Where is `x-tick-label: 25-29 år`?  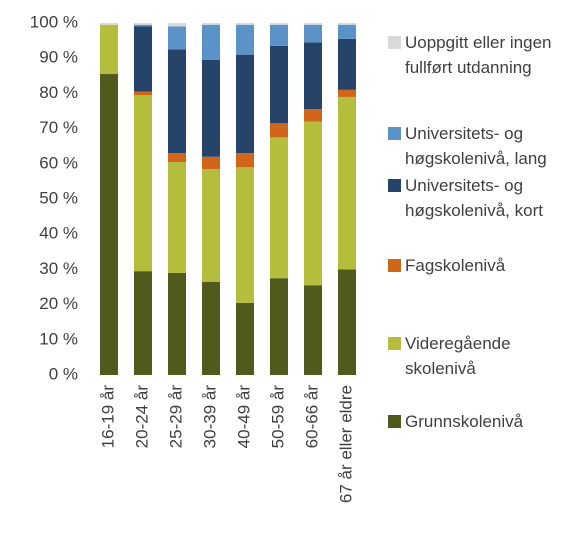 x-tick-label: 25-29 år is located at coordinates (175, 417).